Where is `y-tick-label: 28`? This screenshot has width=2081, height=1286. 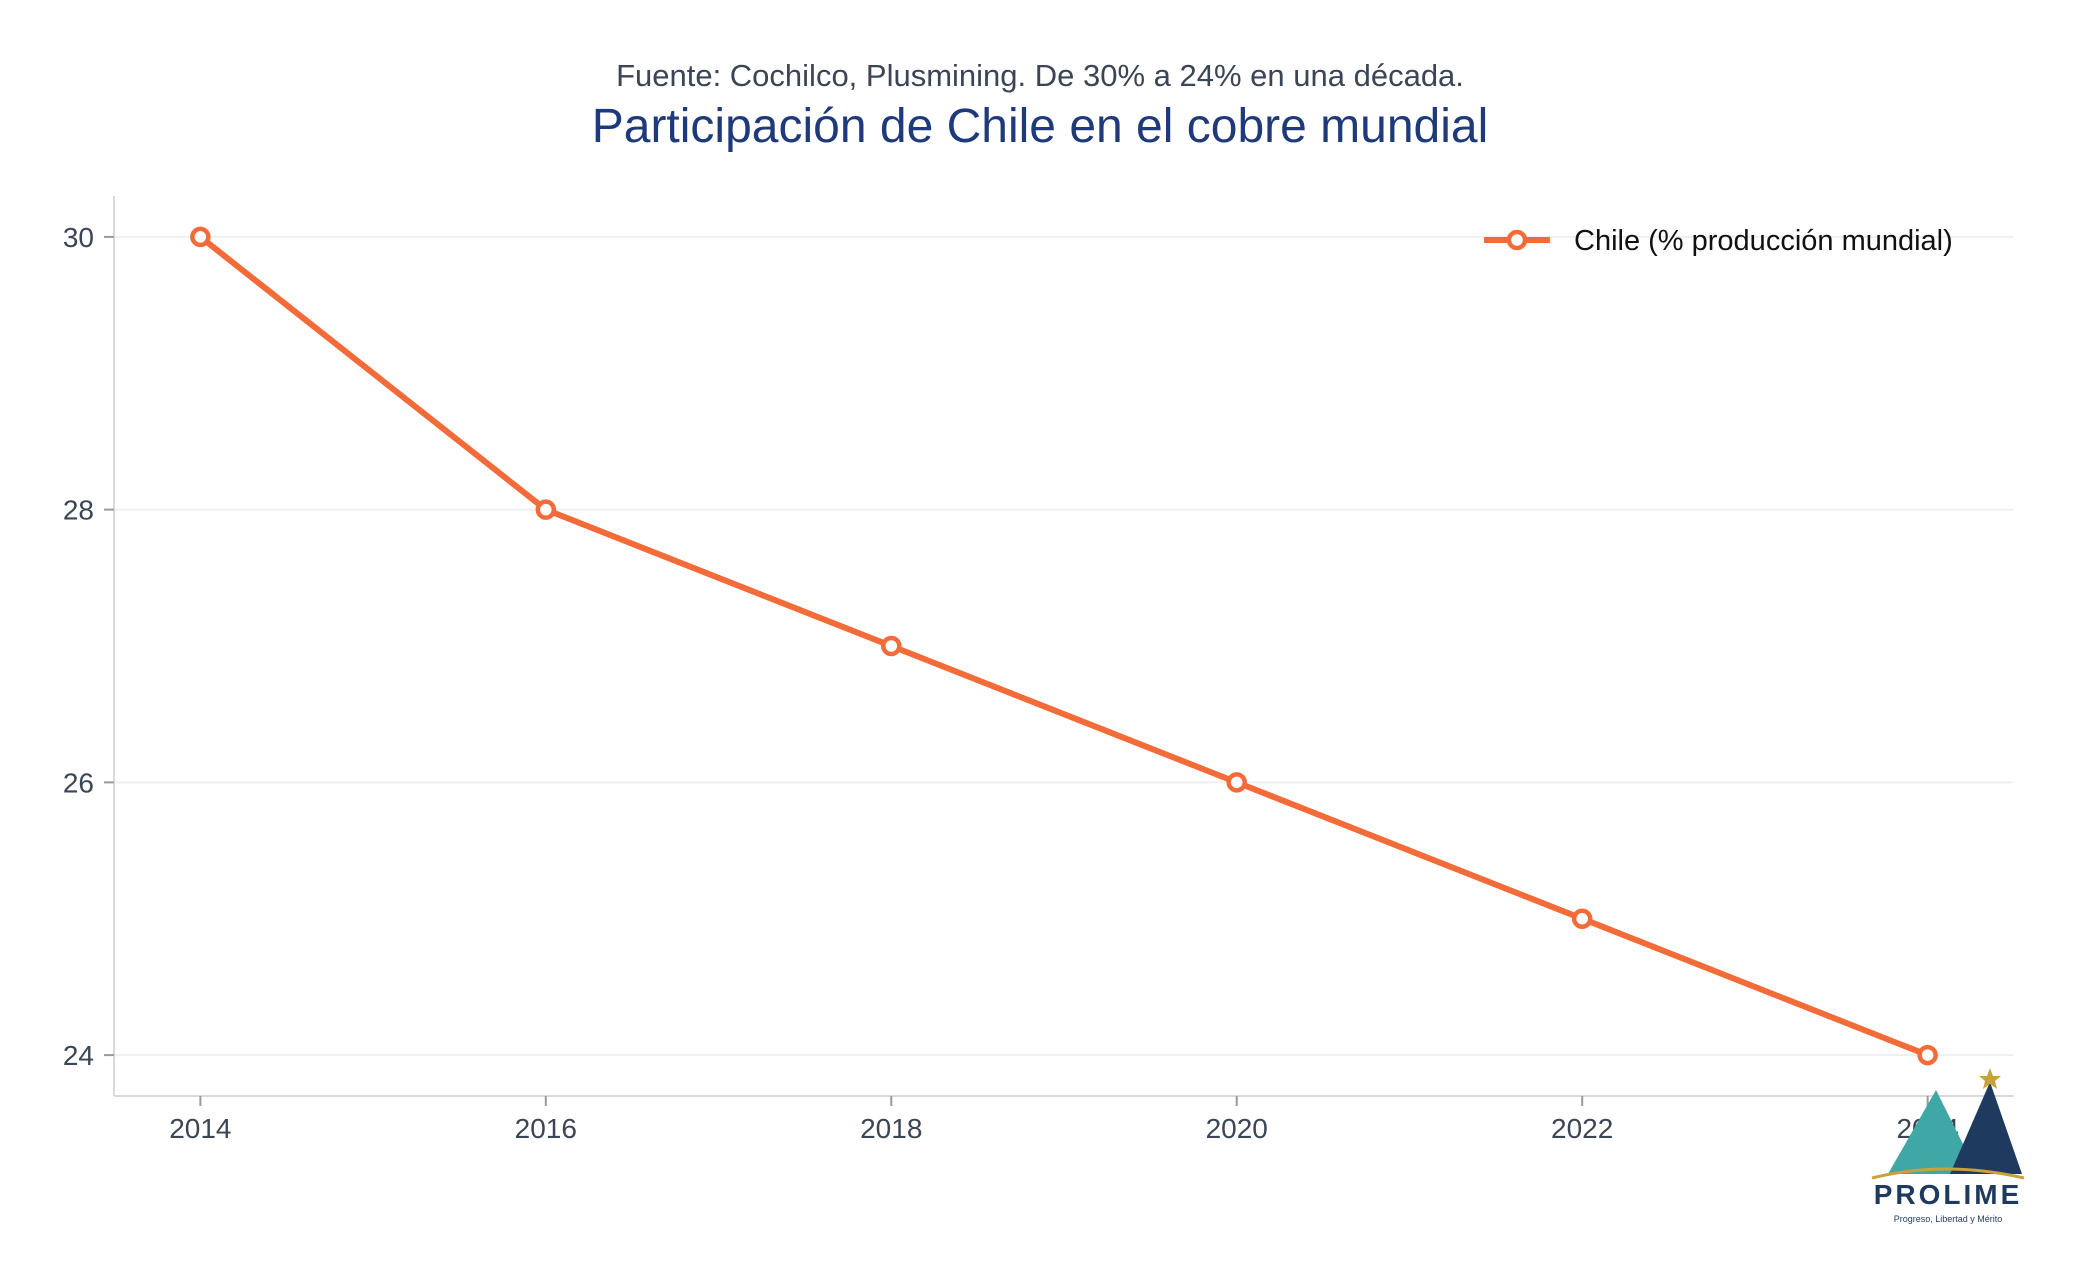 y-tick-label: 28 is located at coordinates (78, 510).